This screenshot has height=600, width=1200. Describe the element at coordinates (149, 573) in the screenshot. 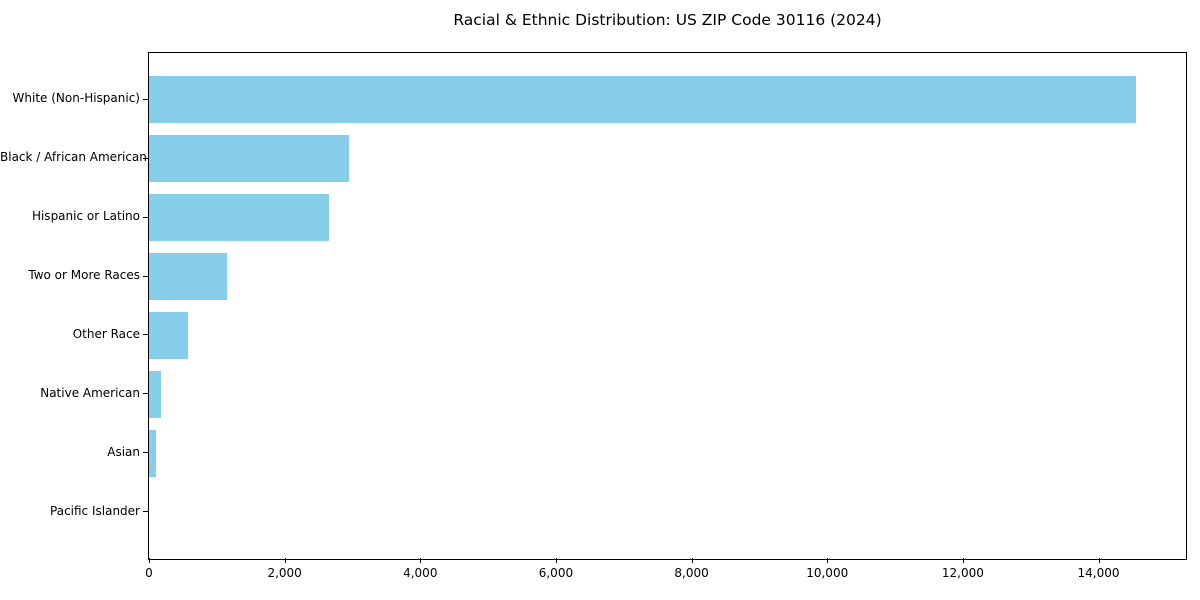

I see `x-tick-label: 0` at that location.